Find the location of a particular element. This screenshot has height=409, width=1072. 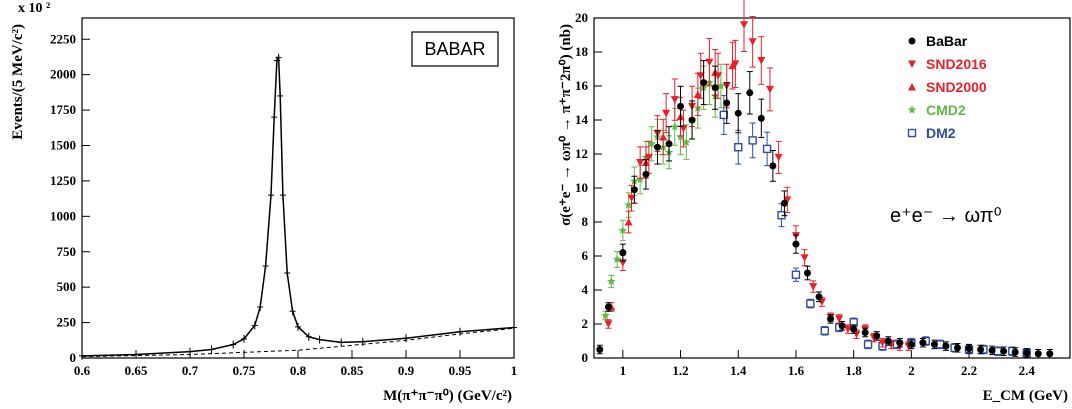

right-x-tick-label: 2 is located at coordinates (911, 370).